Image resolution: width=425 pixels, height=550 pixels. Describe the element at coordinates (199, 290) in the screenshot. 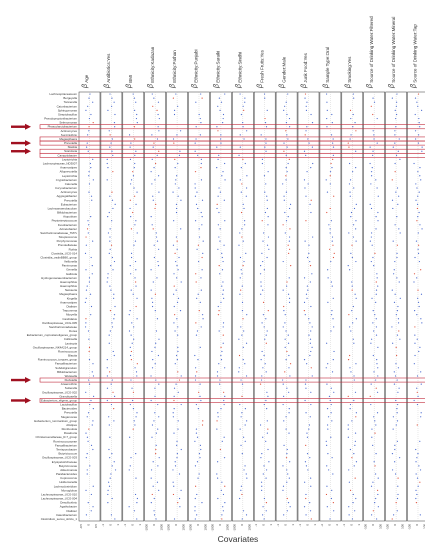

I see `panel-6: β Ethnicity:Punjabi-1000 0 1000` at that location.